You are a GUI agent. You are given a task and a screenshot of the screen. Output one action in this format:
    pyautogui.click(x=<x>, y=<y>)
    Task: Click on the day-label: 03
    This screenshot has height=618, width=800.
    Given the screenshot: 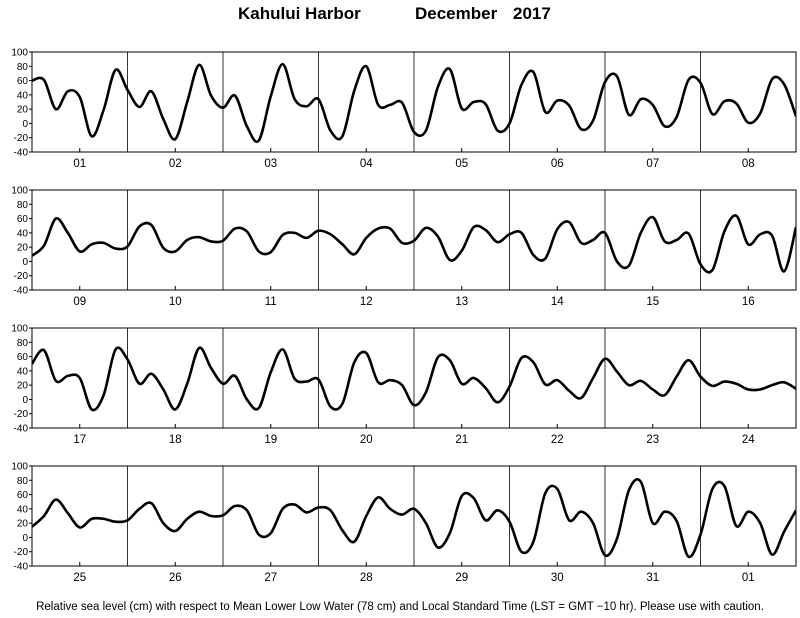 What is the action you would take?
    pyautogui.click(x=270, y=164)
    